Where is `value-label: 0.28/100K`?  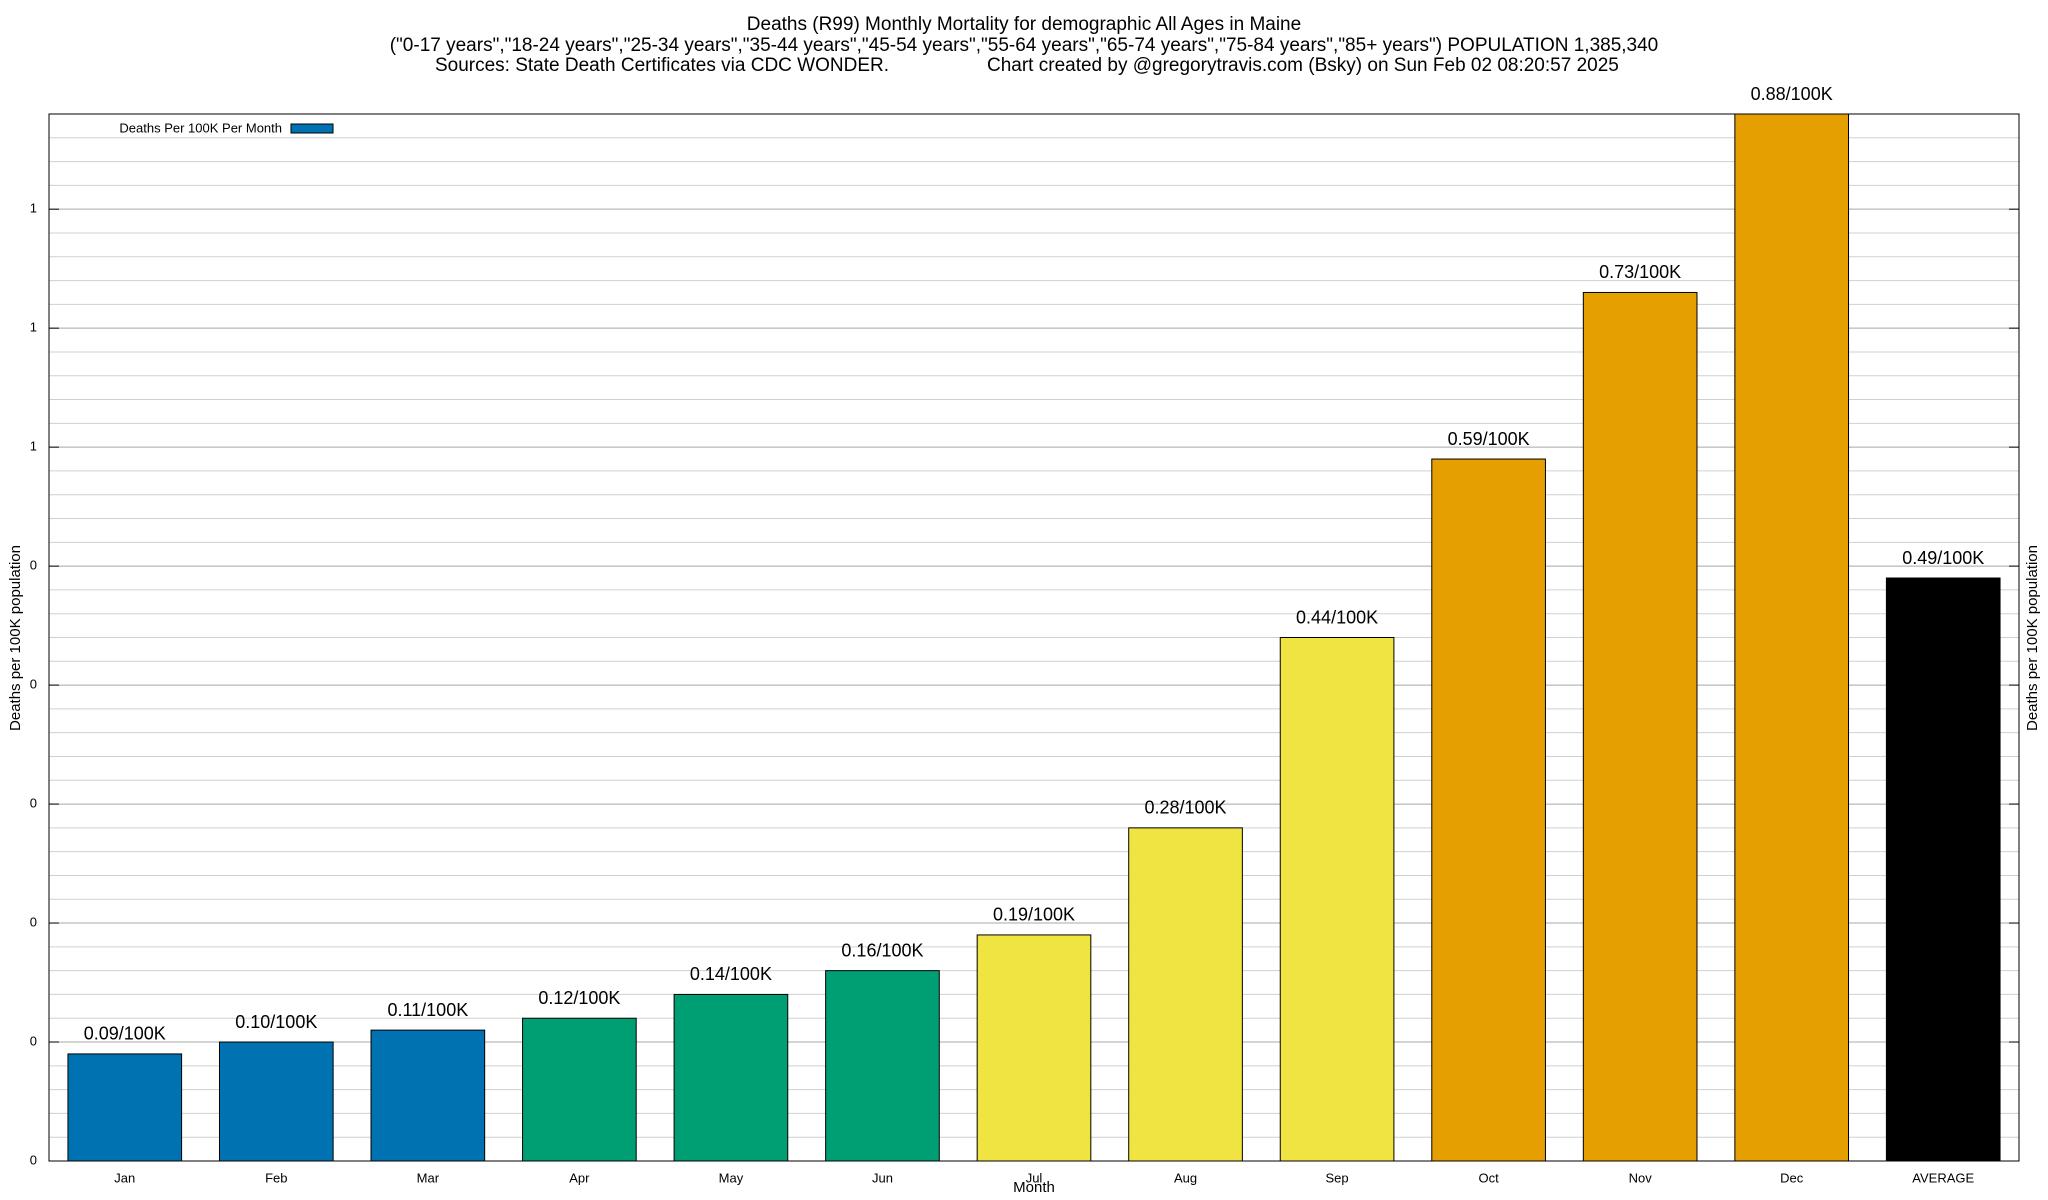 value-label: 0.28/100K is located at coordinates (1185, 808).